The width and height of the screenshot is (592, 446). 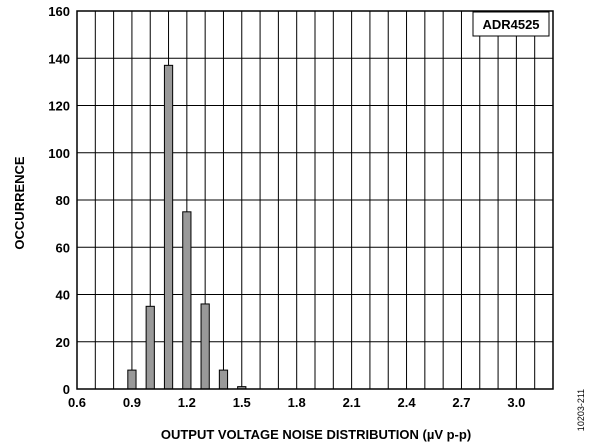 What do you see at coordinates (63, 342) in the screenshot?
I see `y-tick-label: 20` at bounding box center [63, 342].